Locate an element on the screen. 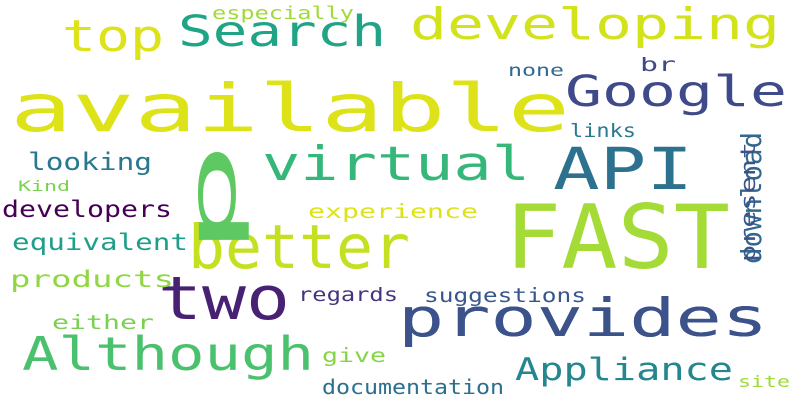 The image size is (800, 400). word-appliance: Appliance is located at coordinates (624, 370).